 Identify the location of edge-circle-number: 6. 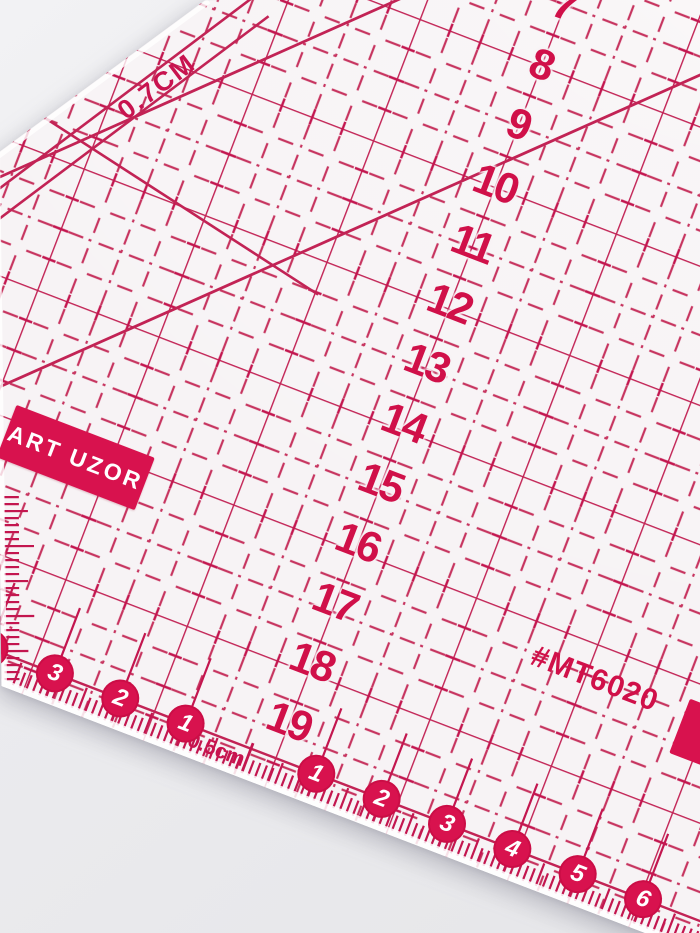
(643, 898).